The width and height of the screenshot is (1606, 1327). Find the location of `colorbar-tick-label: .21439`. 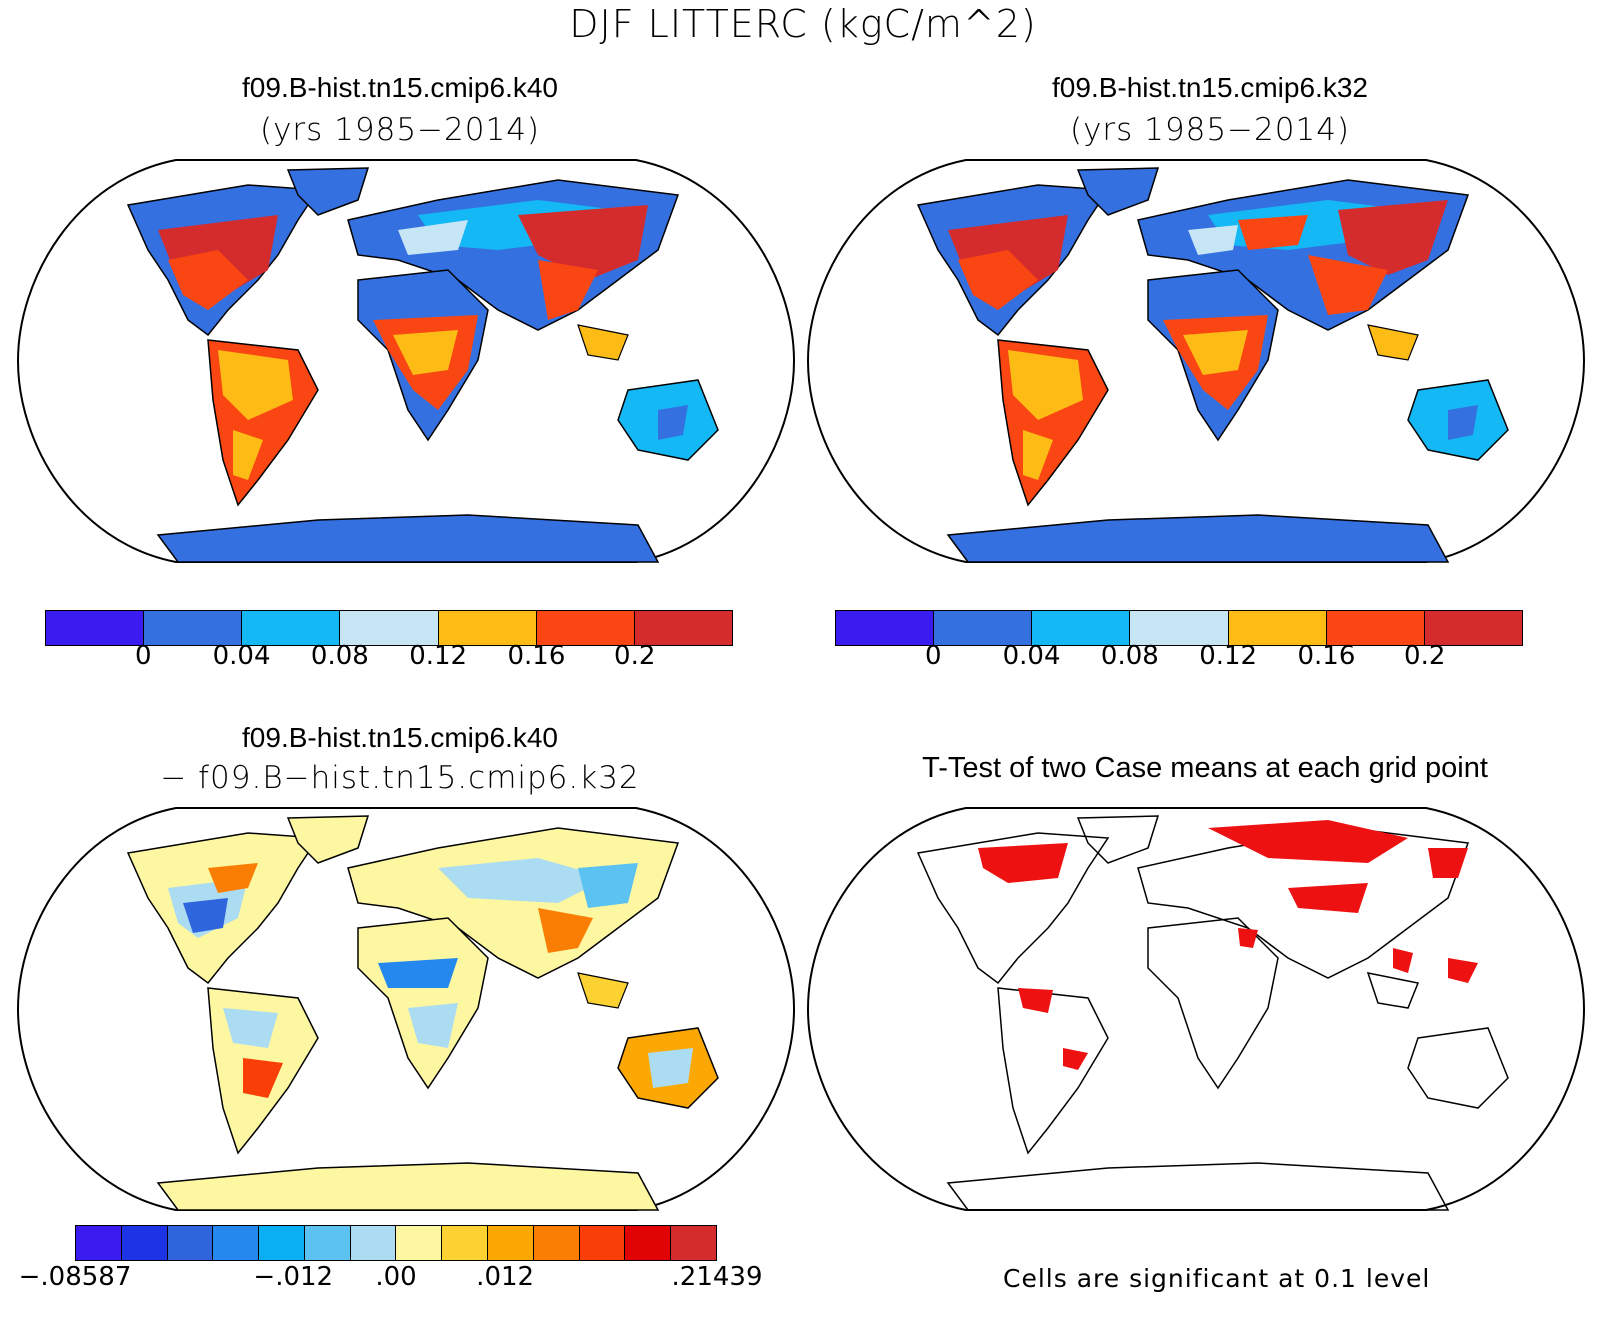

colorbar-tick-label: .21439 is located at coordinates (717, 1277).